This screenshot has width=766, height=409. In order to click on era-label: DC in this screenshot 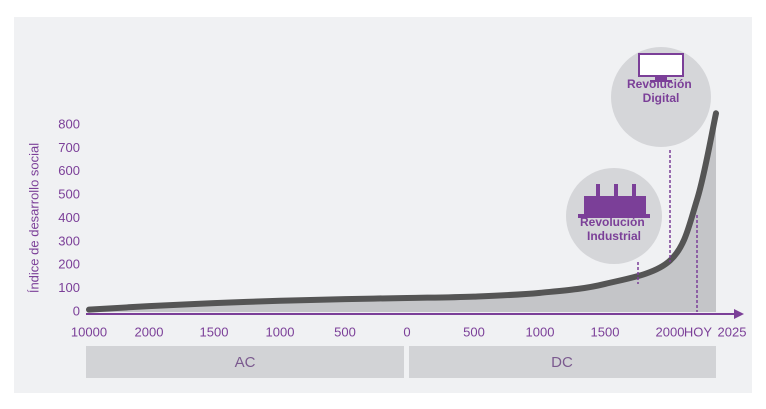, I will do `click(562, 362)`.